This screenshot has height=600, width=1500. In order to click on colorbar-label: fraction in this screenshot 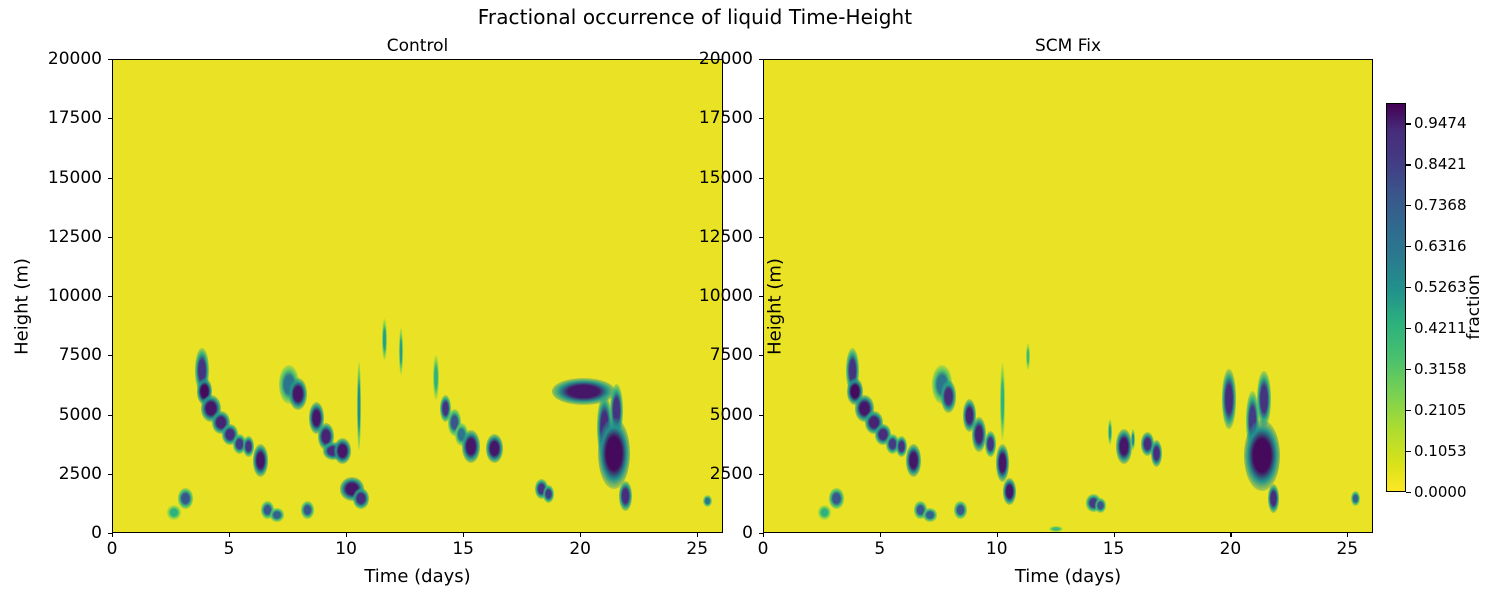, I will do `click(1474, 307)`.